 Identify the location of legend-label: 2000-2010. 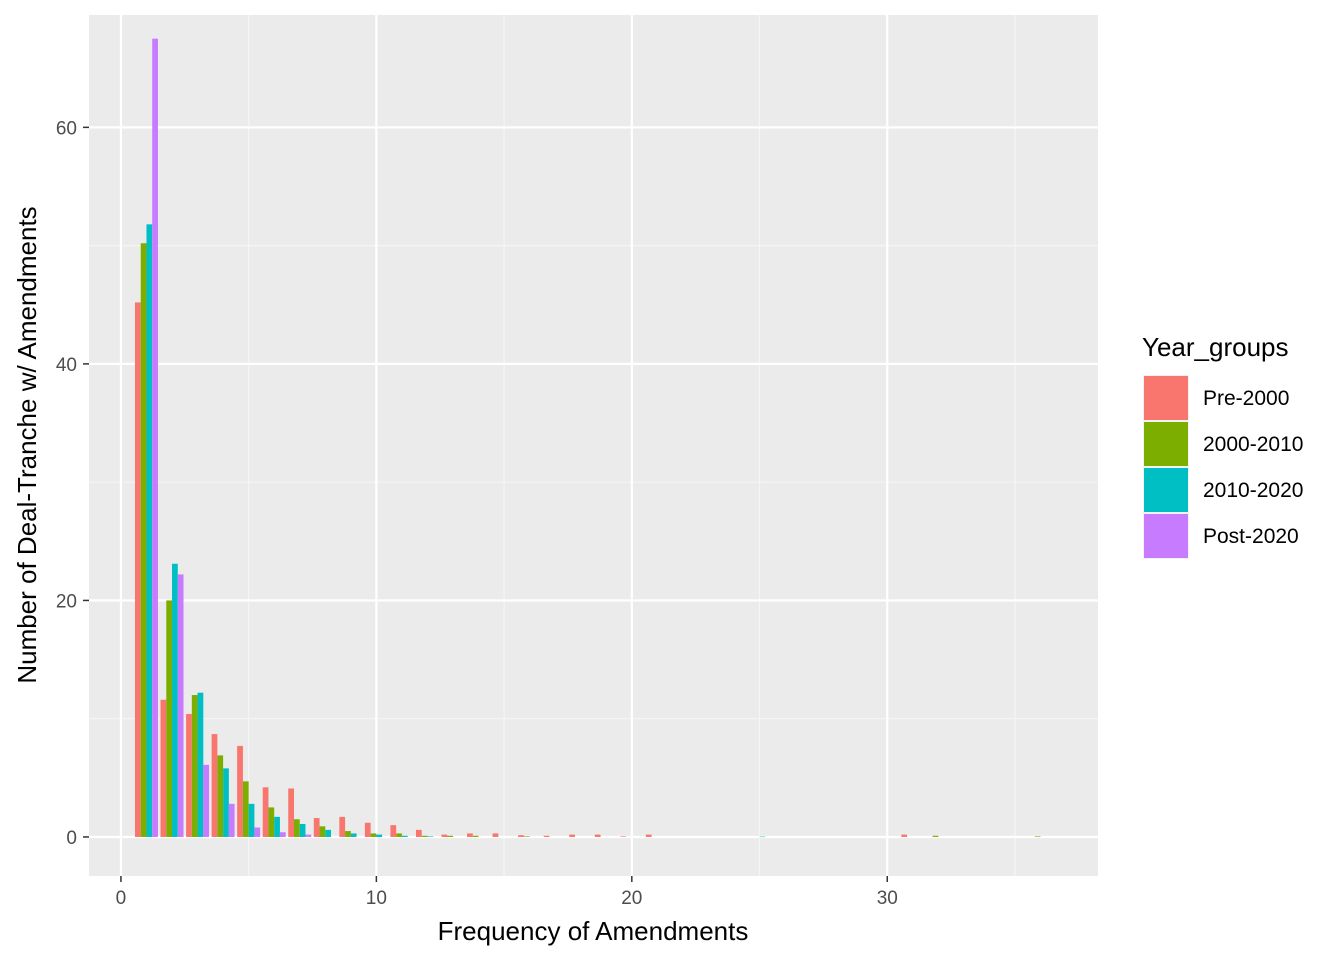
(1253, 444).